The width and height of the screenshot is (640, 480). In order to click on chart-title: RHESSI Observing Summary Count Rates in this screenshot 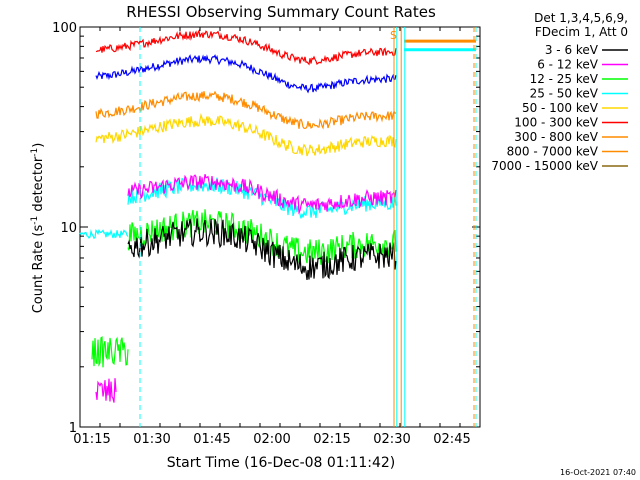, I will do `click(281, 12)`.